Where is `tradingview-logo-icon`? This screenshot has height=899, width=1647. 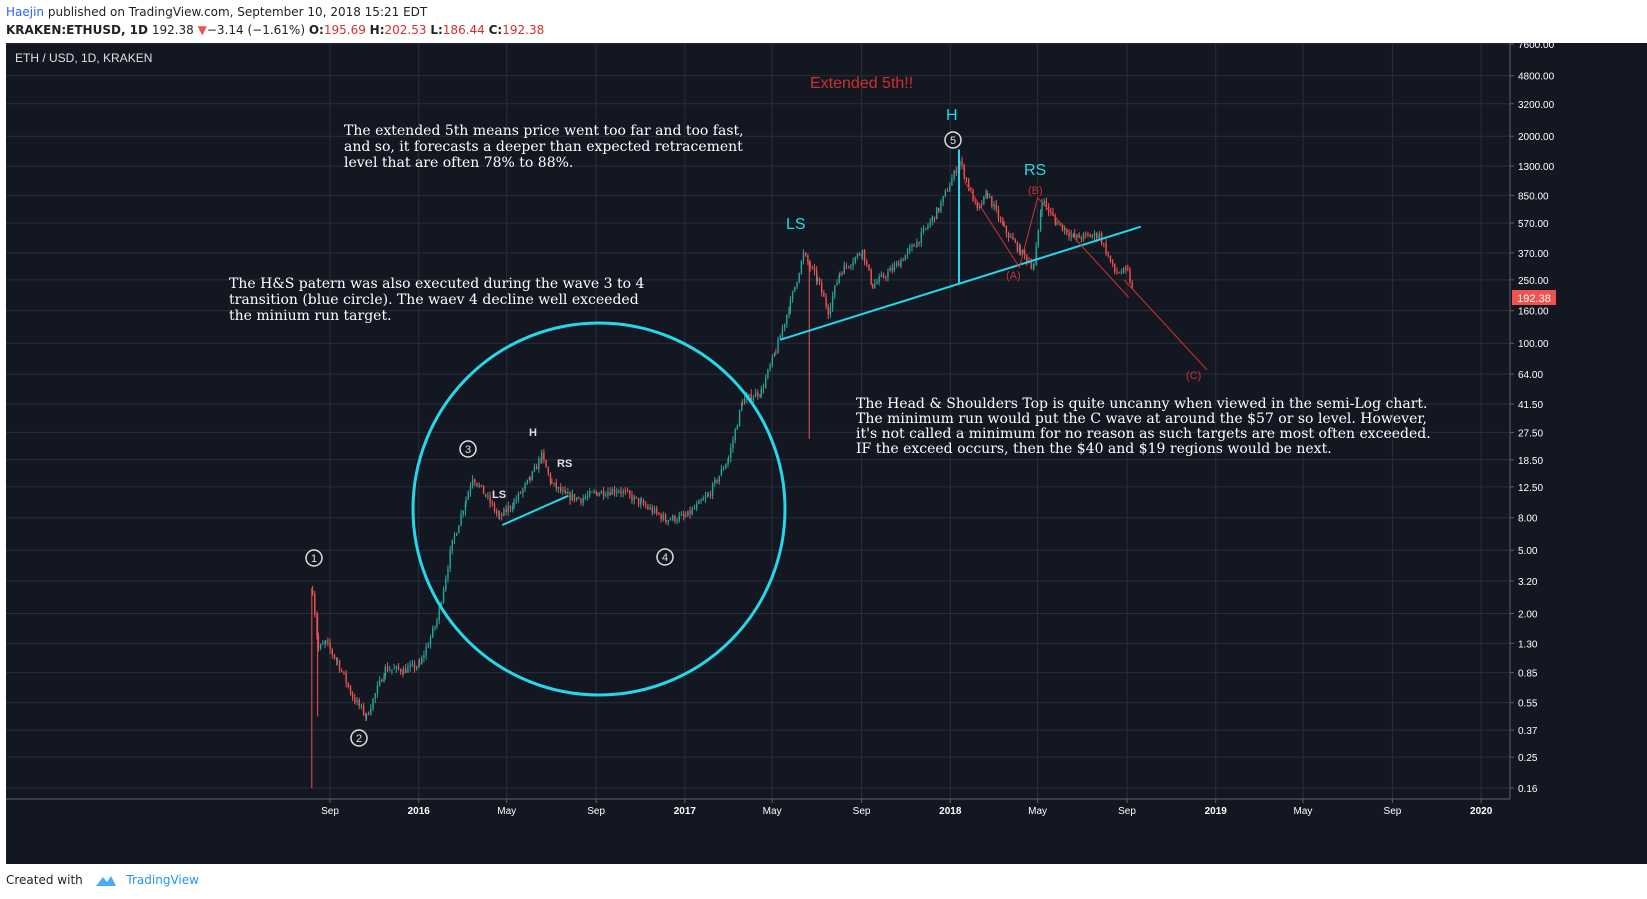 tradingview-logo-icon is located at coordinates (105, 881).